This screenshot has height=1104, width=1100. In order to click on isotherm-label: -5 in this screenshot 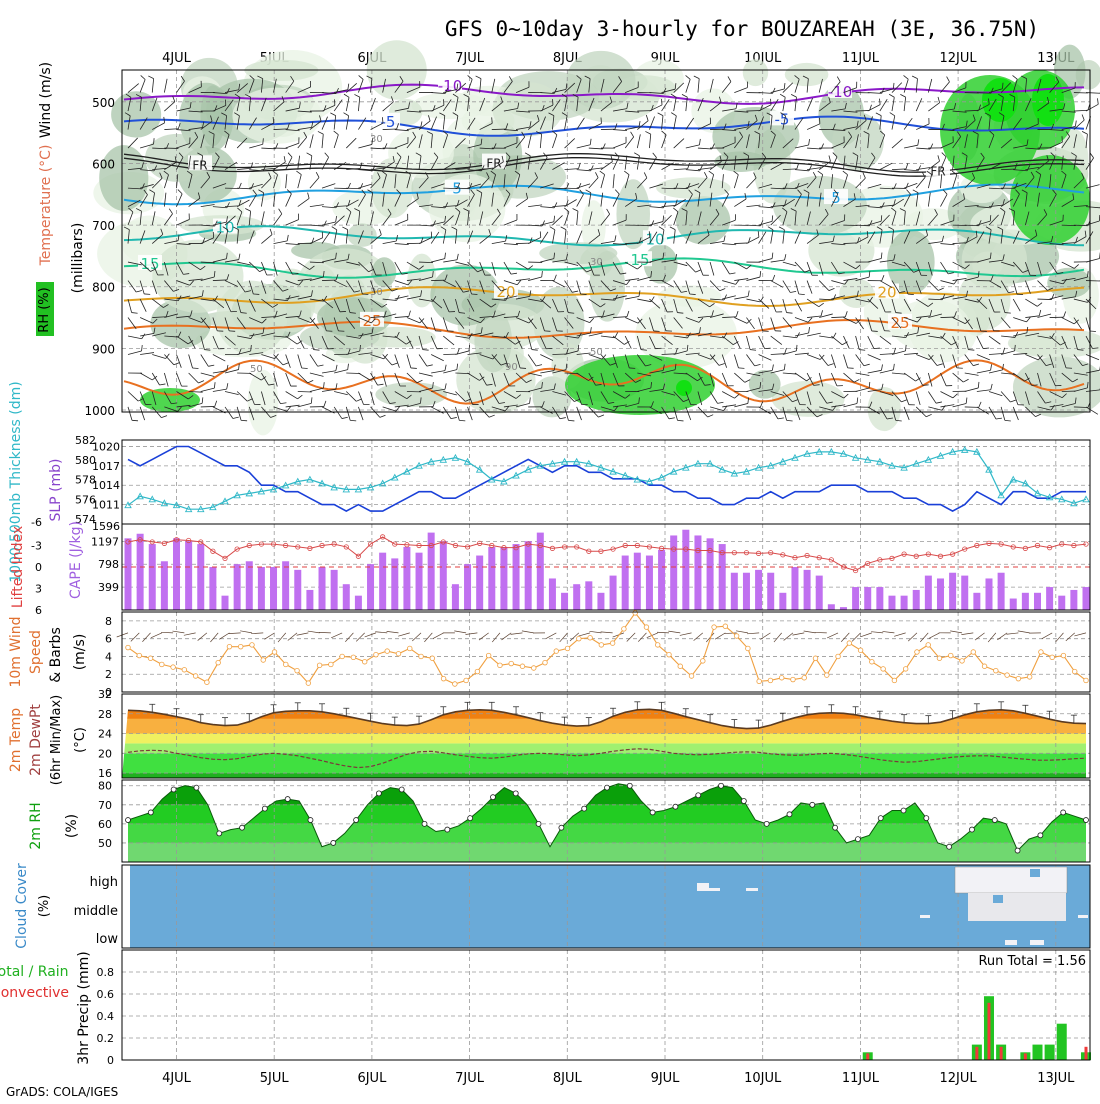, I will do `click(782, 119)`.